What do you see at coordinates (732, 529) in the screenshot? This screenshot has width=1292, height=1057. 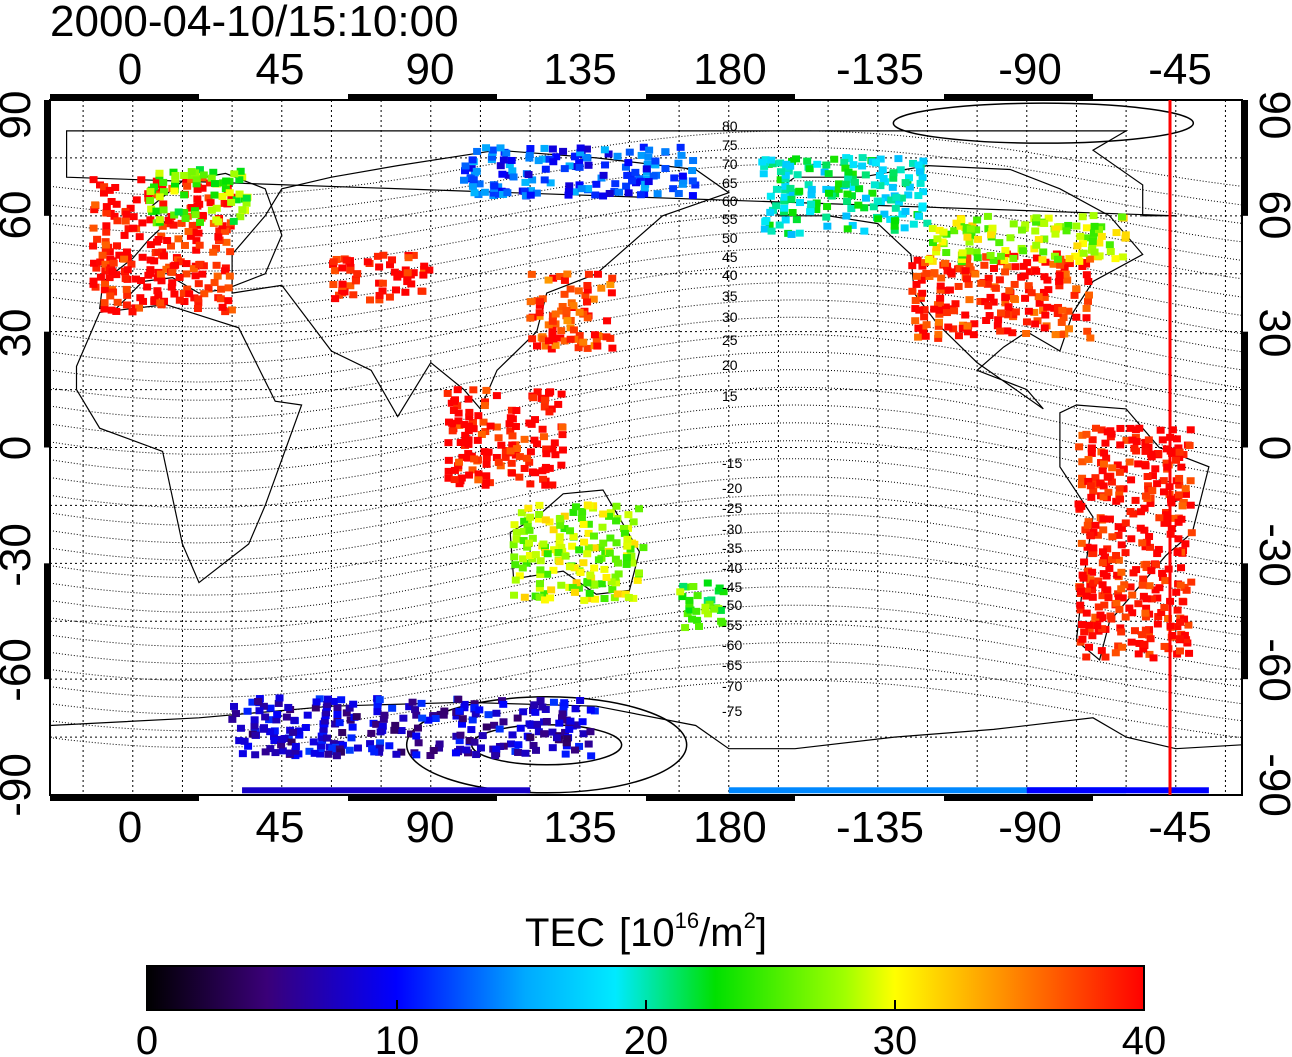 I see `mlat-label: -30` at bounding box center [732, 529].